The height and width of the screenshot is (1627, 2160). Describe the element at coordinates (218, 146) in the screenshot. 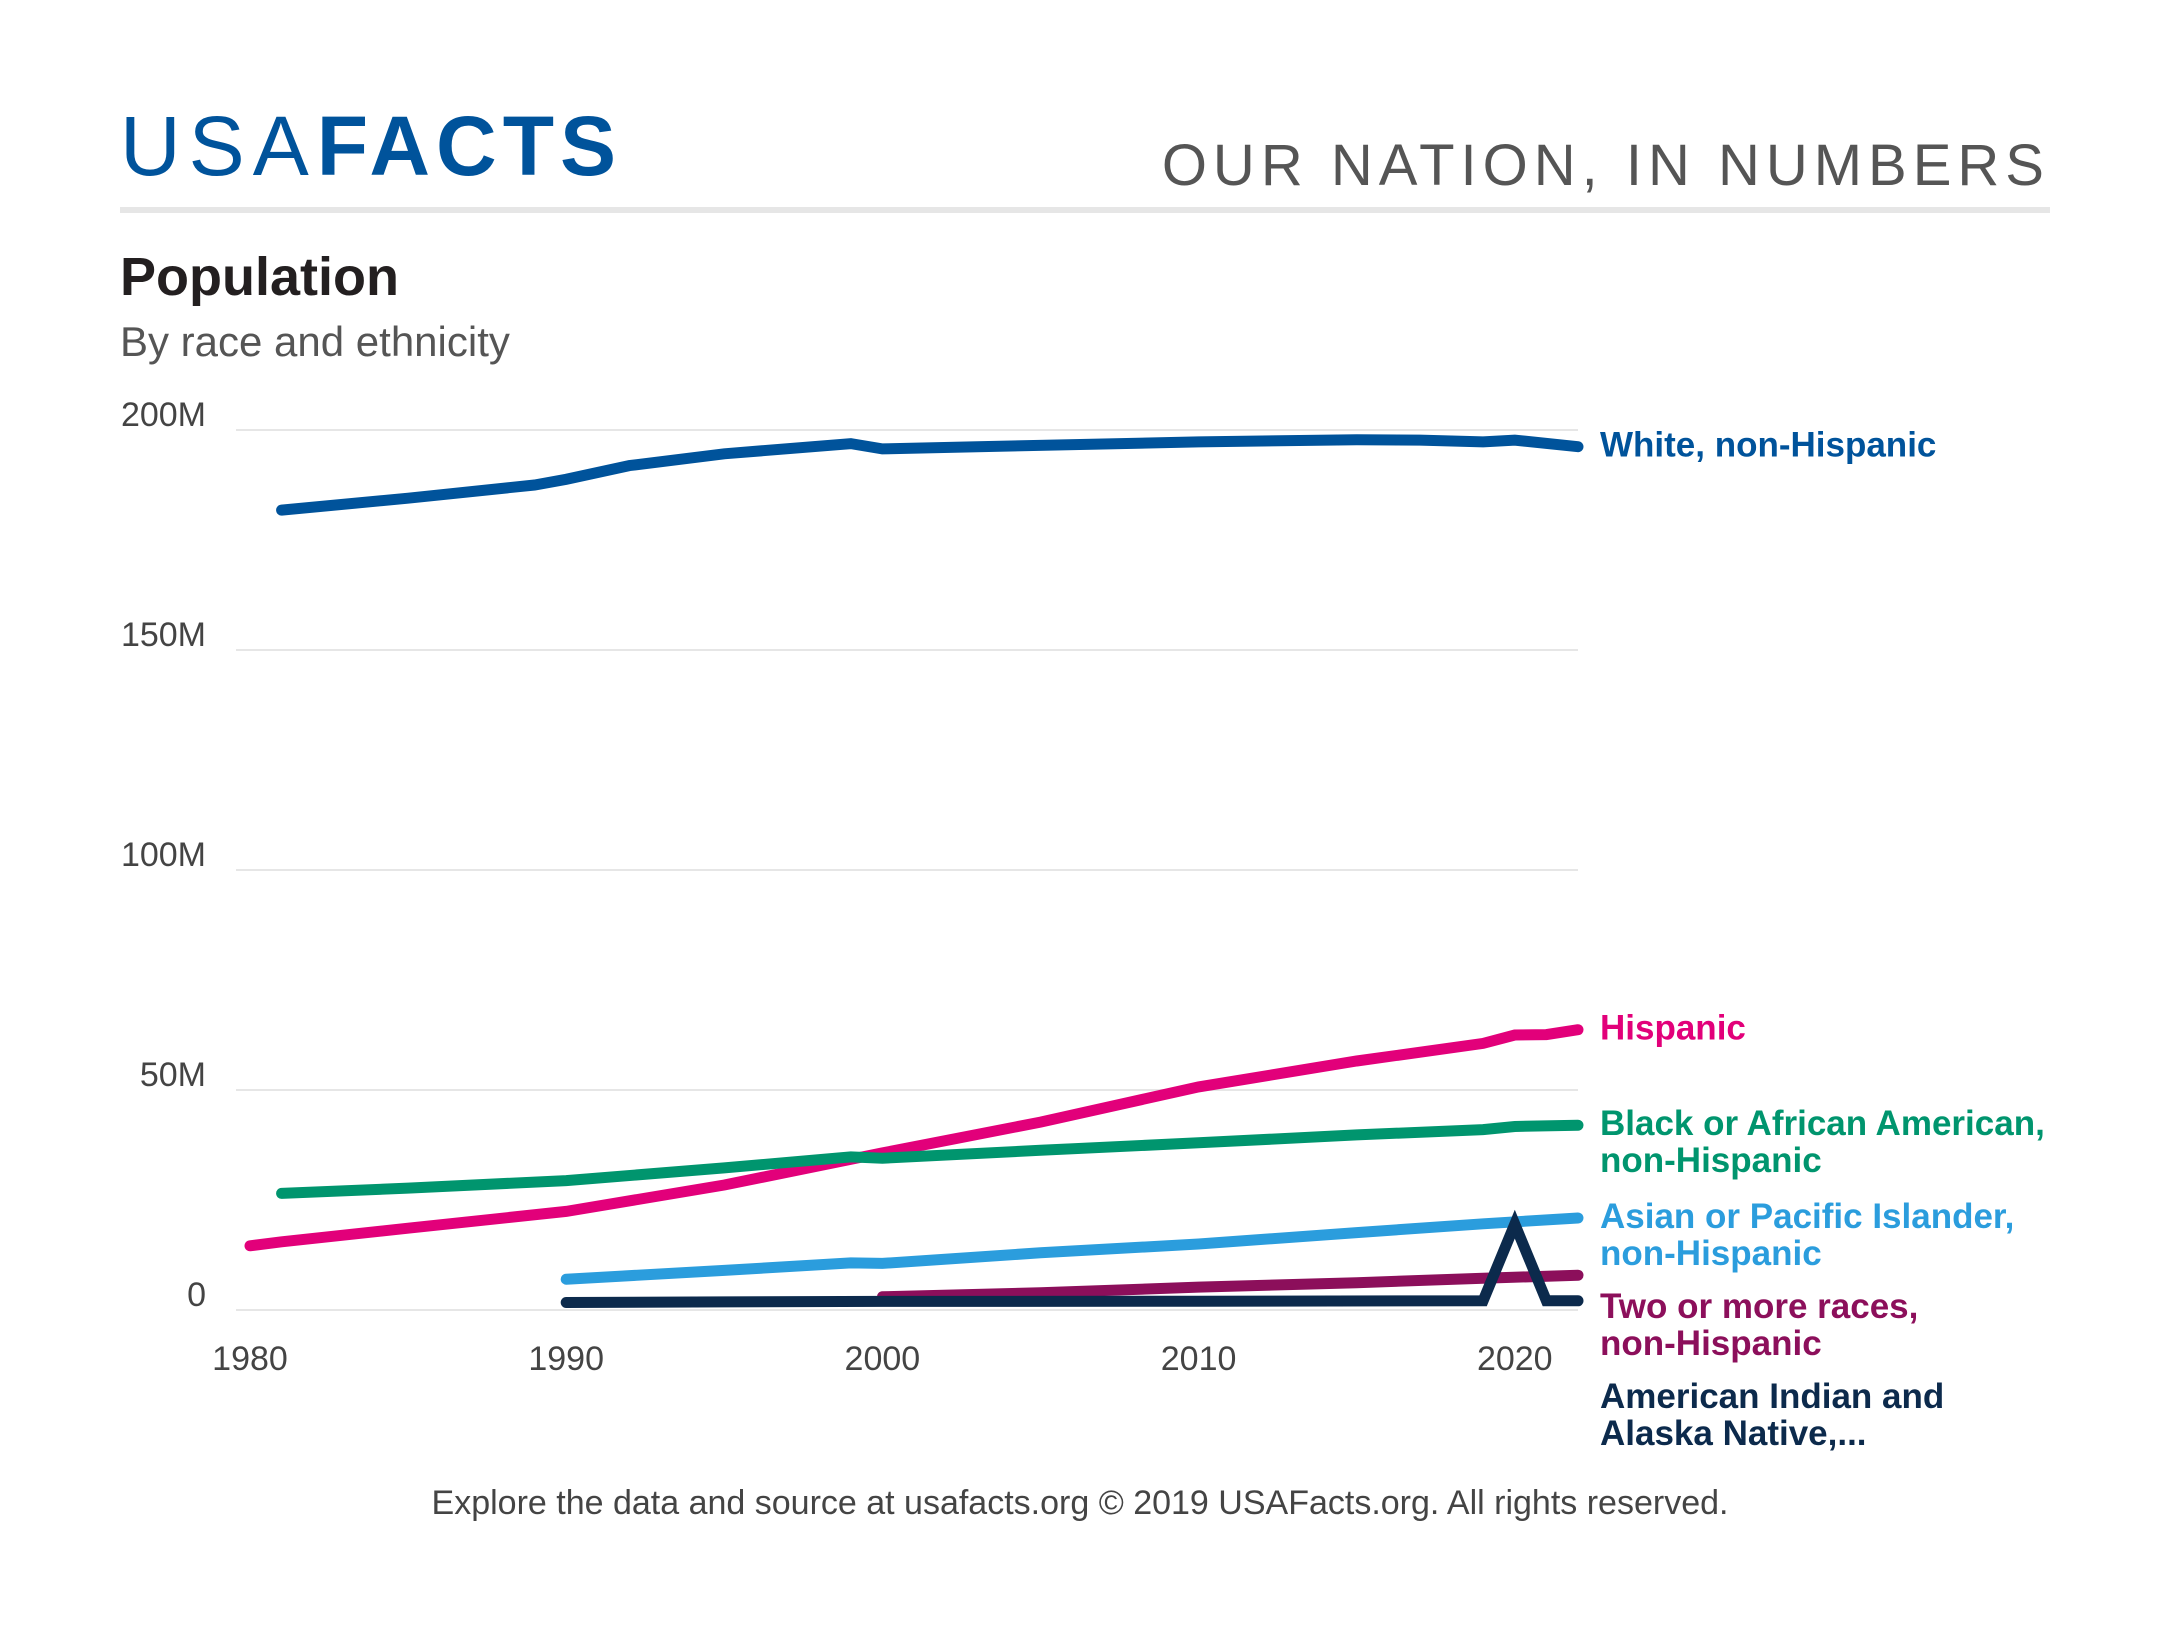

I see `logo-light-text: USA` at that location.